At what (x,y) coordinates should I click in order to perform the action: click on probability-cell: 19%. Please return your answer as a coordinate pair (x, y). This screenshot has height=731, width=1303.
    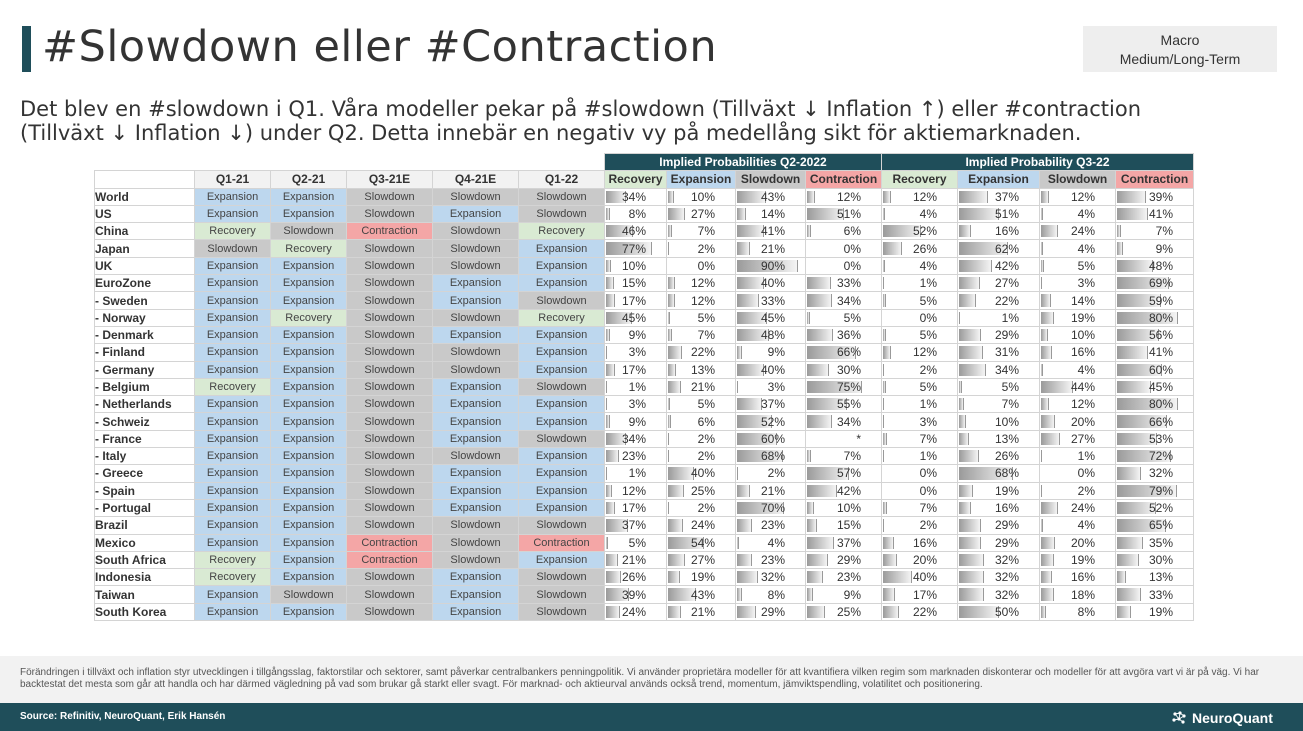
    Looking at the image, I should click on (1077, 317).